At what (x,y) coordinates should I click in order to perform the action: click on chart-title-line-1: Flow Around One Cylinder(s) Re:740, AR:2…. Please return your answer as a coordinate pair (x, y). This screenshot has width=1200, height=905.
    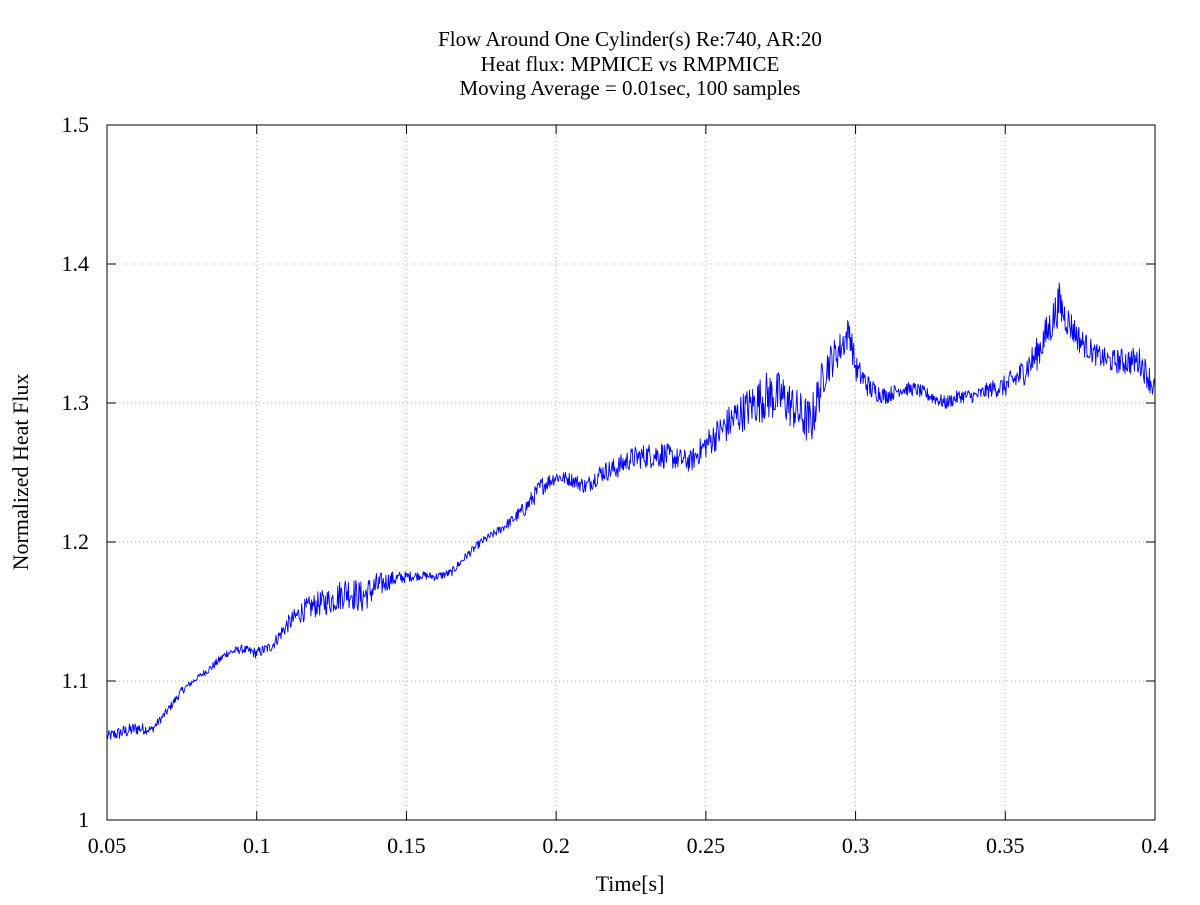
    Looking at the image, I should click on (630, 39).